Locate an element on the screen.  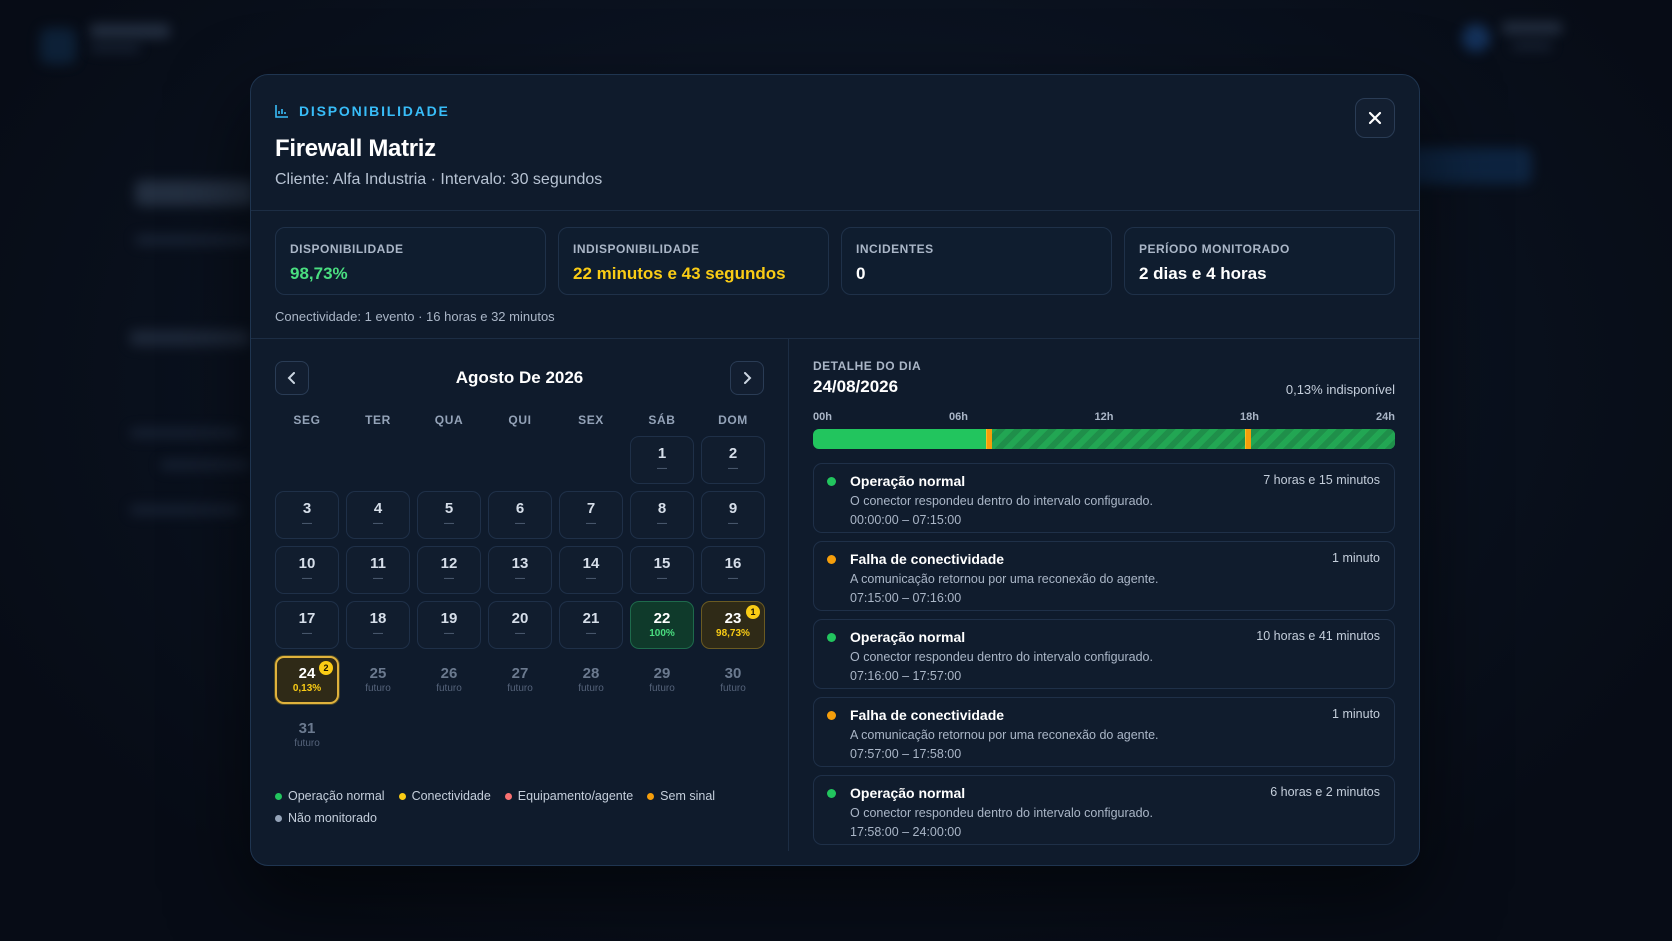
calendar-day: 15— is located at coordinates (662, 570).